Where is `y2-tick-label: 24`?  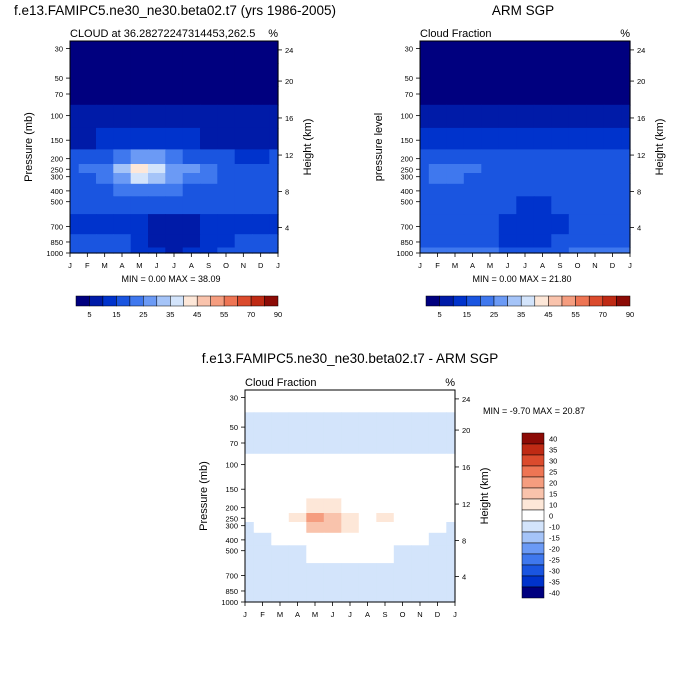 y2-tick-label: 24 is located at coordinates (641, 50).